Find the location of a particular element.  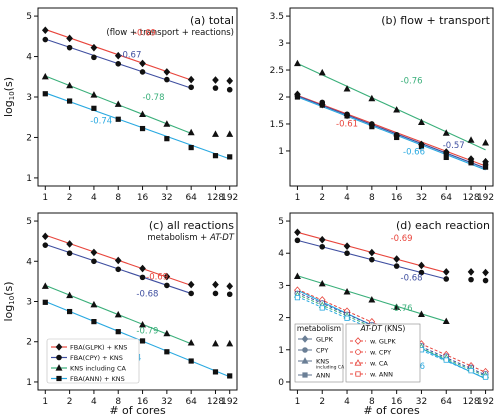

legend-label: w. CA is located at coordinates (379, 364).